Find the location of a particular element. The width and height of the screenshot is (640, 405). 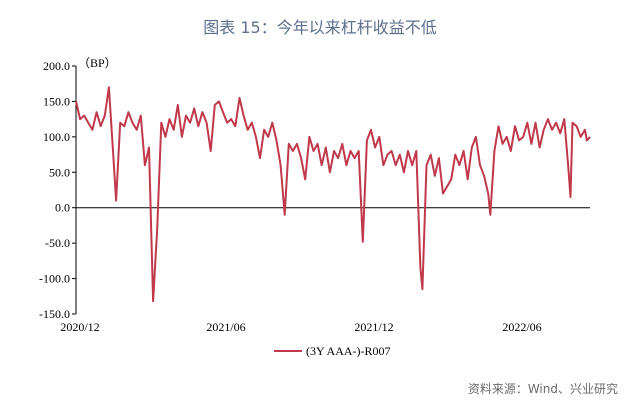

y-axis-unit-label: （BP） is located at coordinates (97, 63).